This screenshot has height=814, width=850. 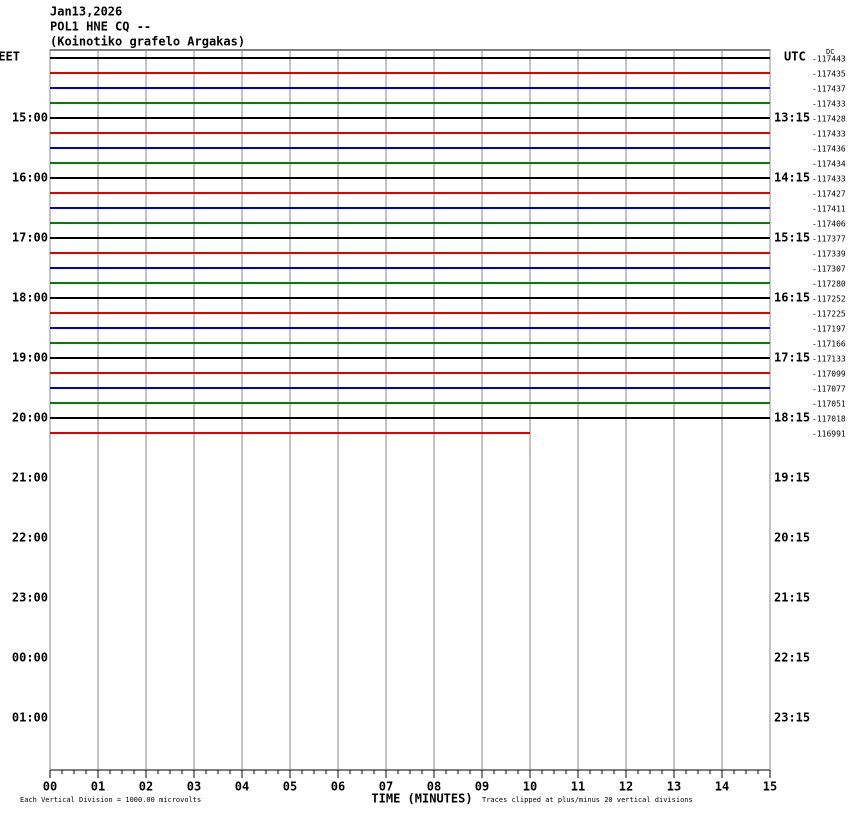 What do you see at coordinates (829, 209) in the screenshot?
I see `trace-offset: -117411` at bounding box center [829, 209].